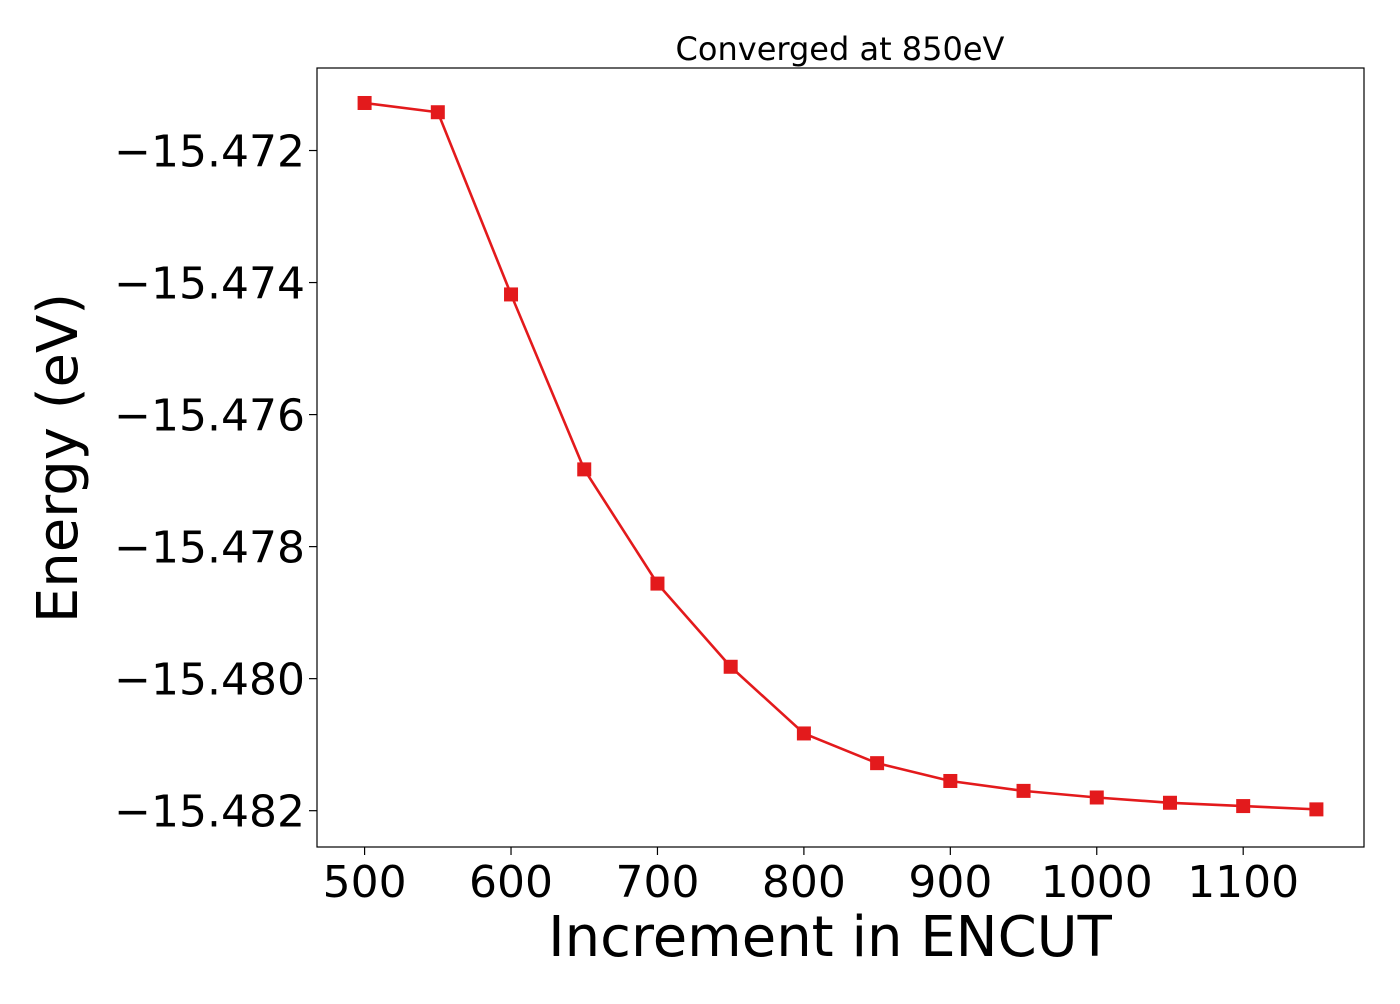  I want to click on x-tick-label: 1100, so click(1243, 882).